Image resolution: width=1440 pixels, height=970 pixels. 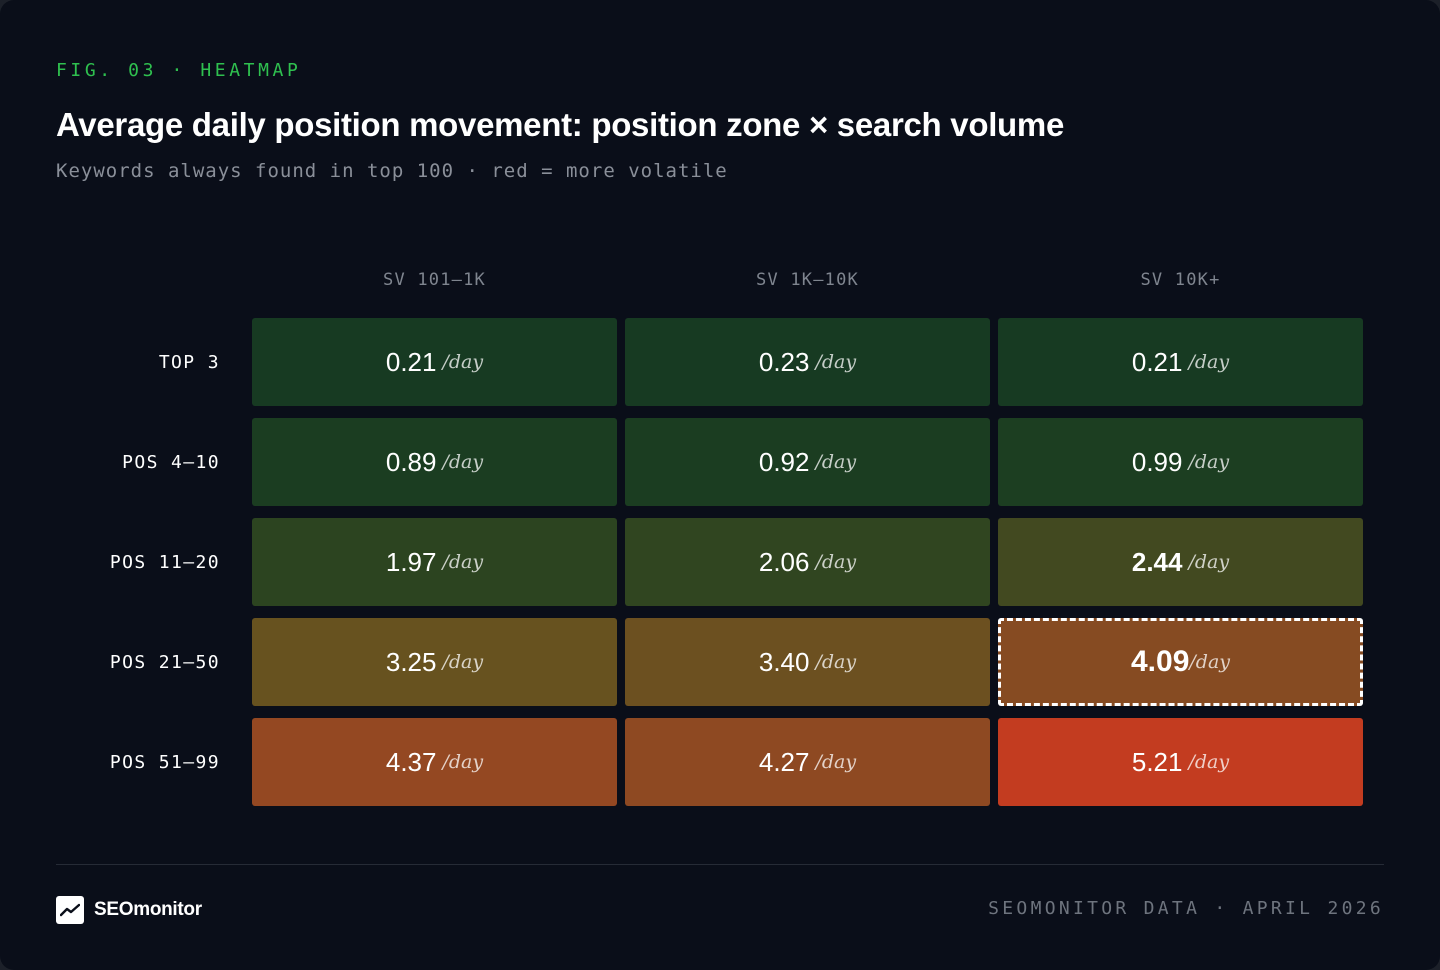 What do you see at coordinates (189, 362) in the screenshot?
I see `row-label: TOP 3` at bounding box center [189, 362].